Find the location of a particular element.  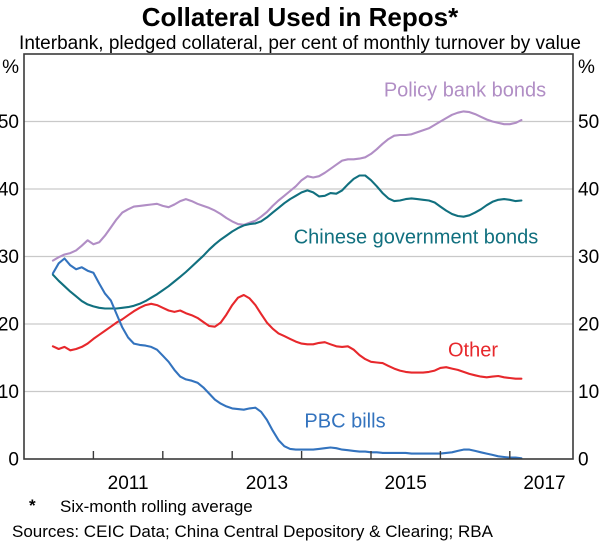

y-axis-label-left: 10 is located at coordinates (9, 392).